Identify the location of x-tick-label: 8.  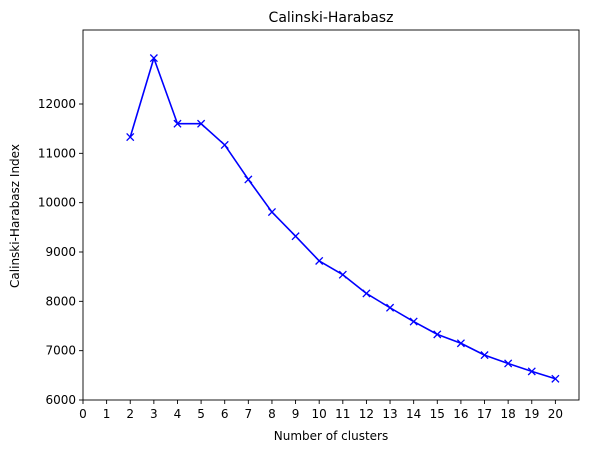
(272, 414).